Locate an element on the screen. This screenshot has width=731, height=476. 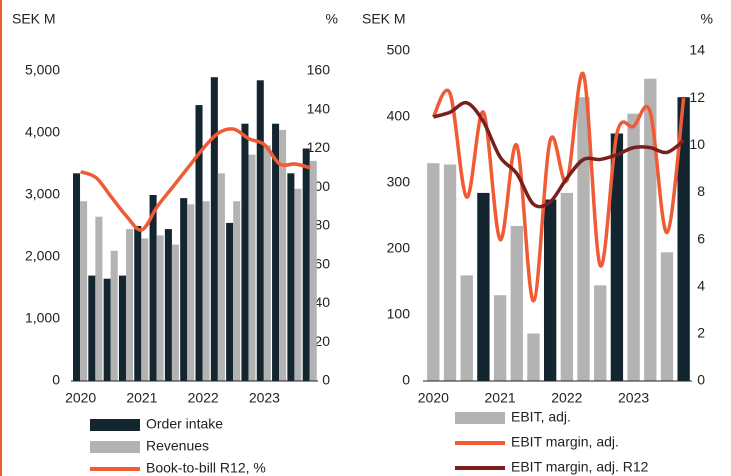
y2-tick-label: 8 is located at coordinates (701, 191).